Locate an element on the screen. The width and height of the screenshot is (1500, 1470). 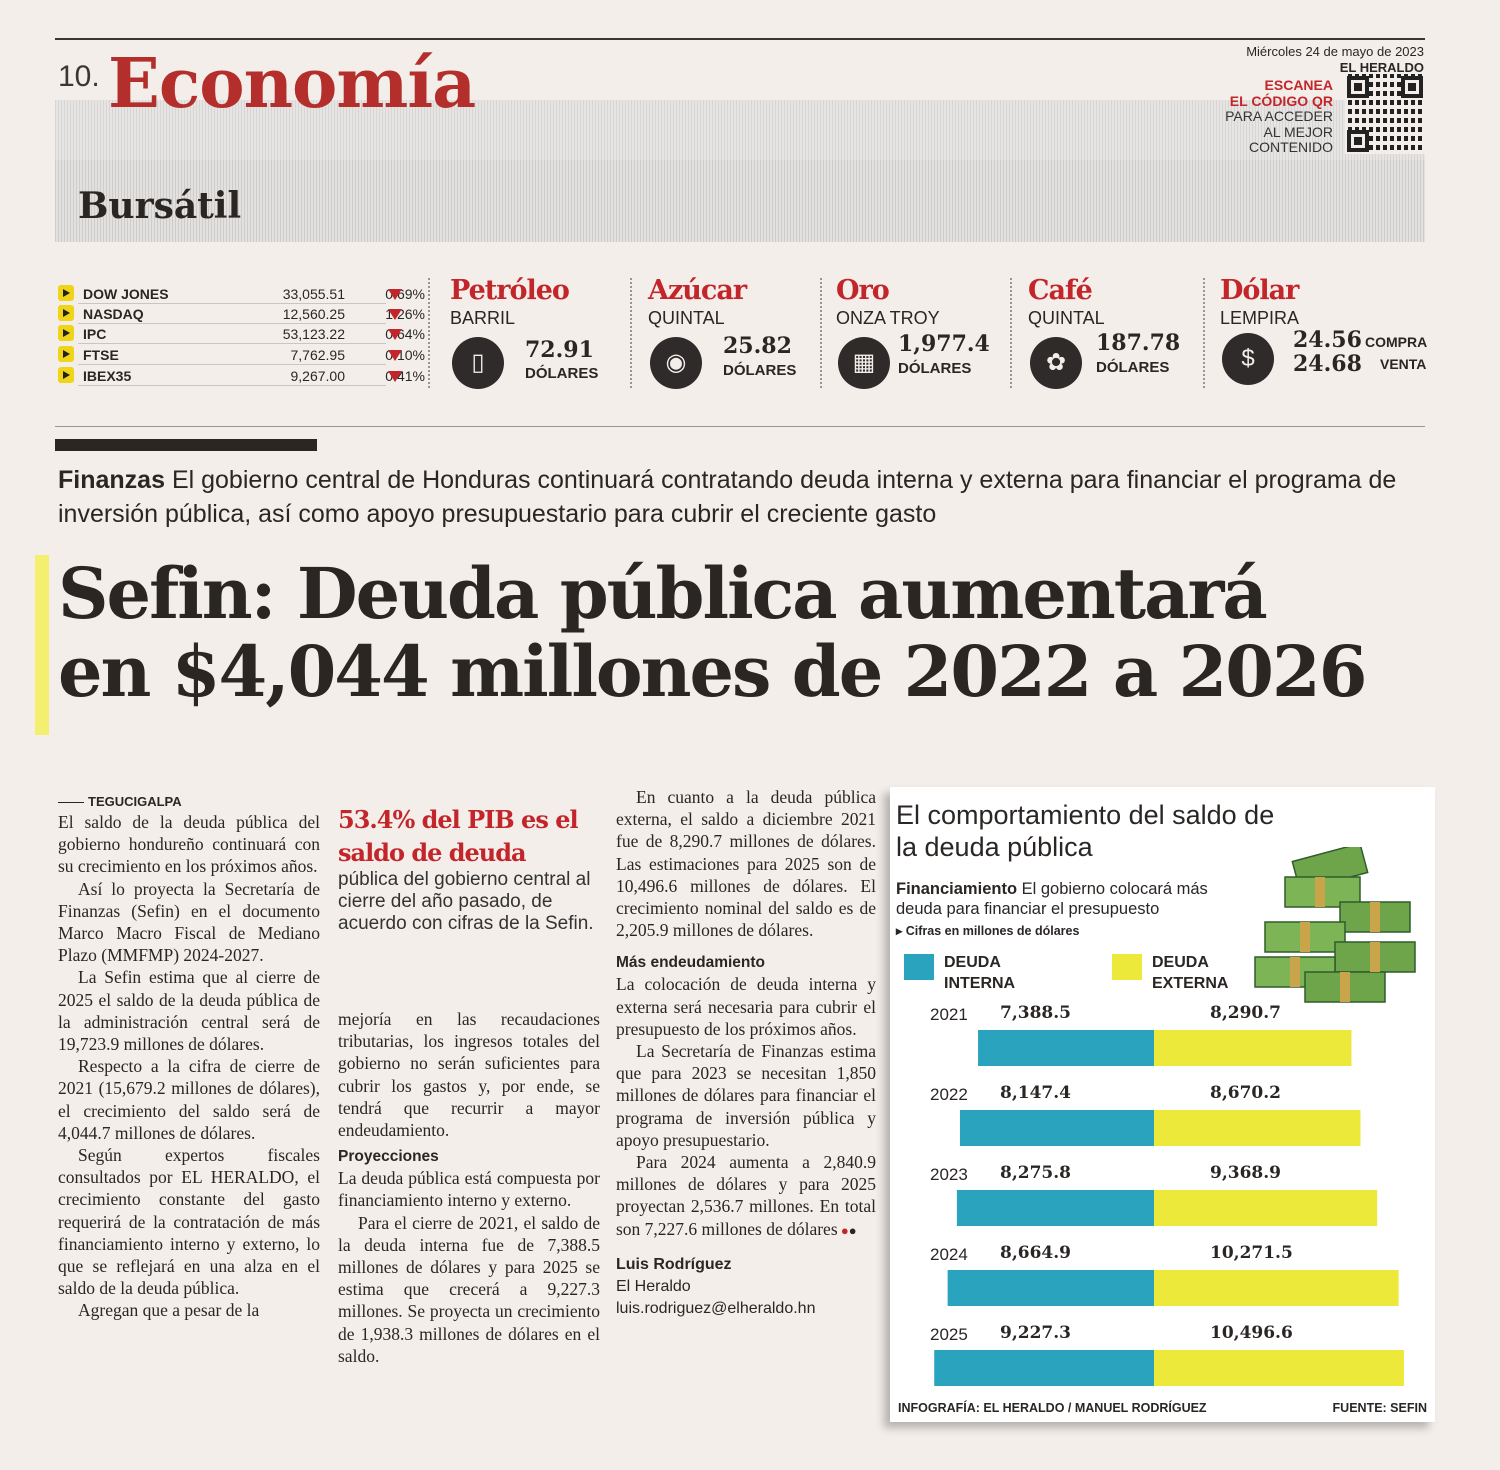
oil-barrel-icon: ▯ is located at coordinates (478, 363).